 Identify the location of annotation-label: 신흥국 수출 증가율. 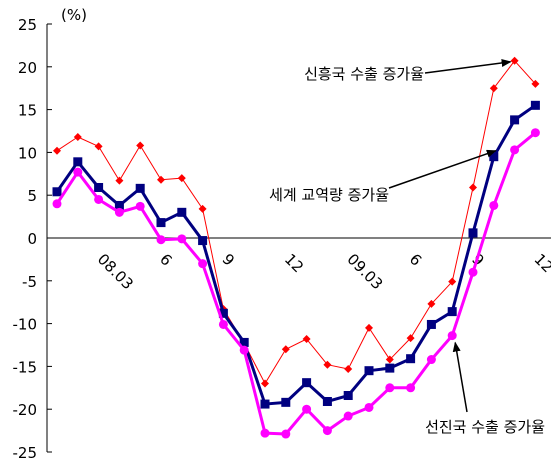
(364, 74).